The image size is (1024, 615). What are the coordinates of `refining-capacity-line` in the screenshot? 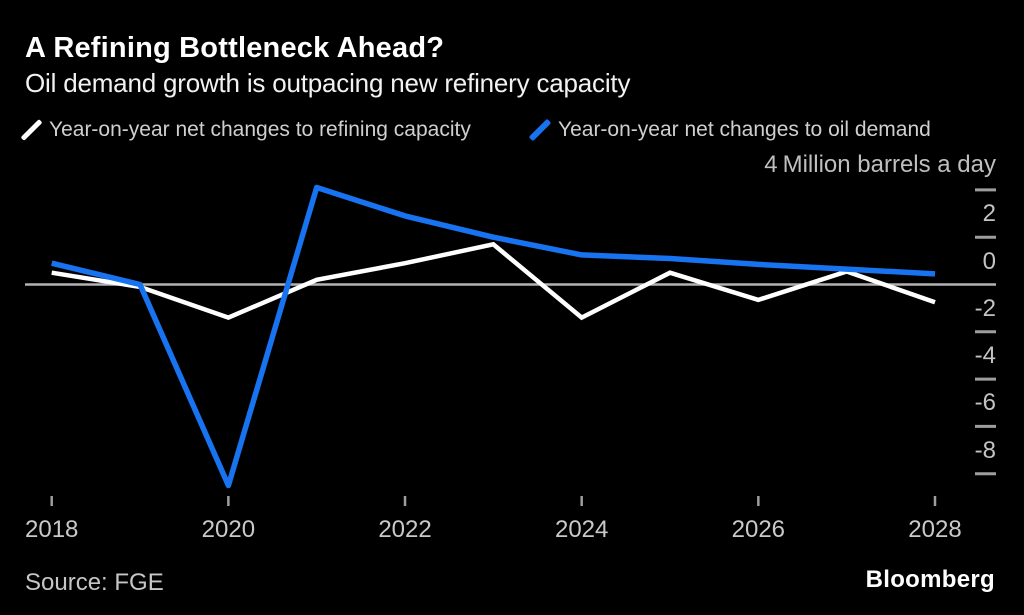 It's located at (493, 281).